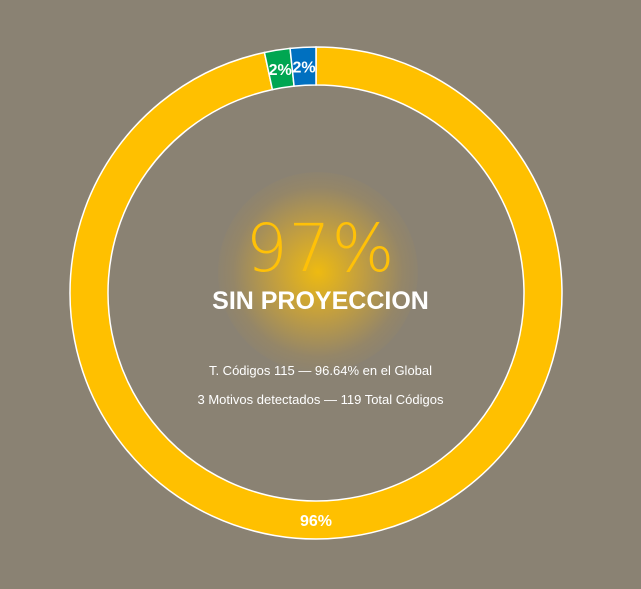 The height and width of the screenshot is (589, 641). I want to click on center-glow, so click(318, 272).